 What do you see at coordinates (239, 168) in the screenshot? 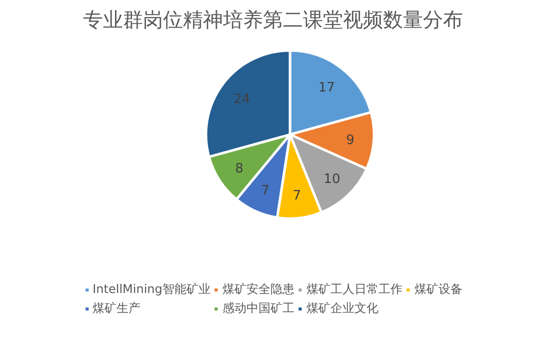
I see `data-label: 8` at bounding box center [239, 168].